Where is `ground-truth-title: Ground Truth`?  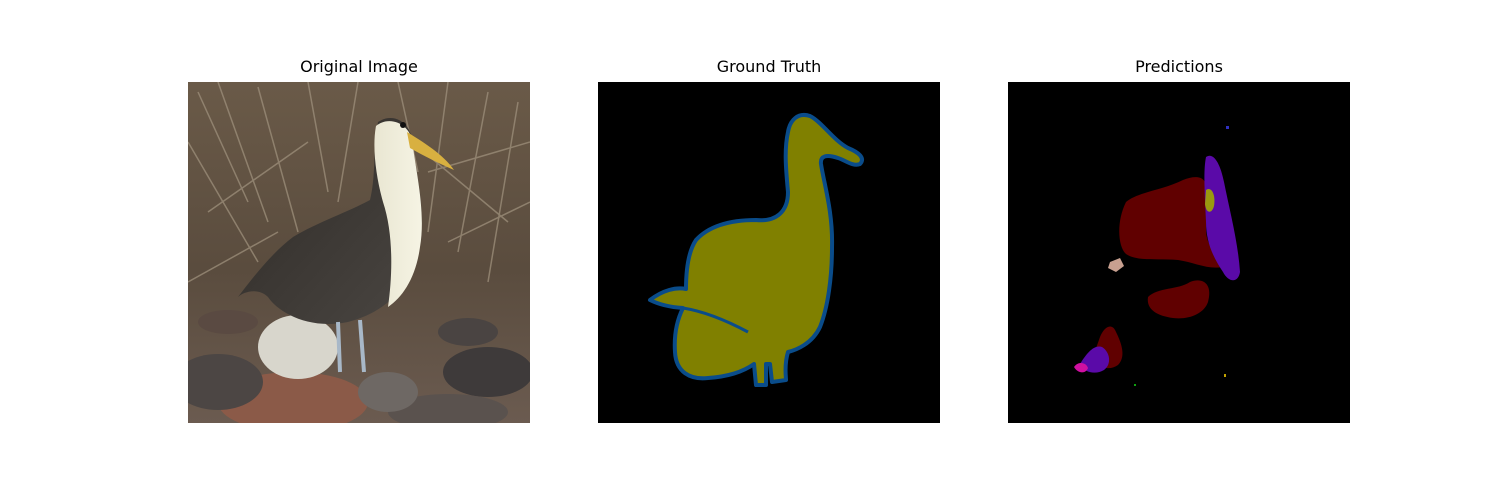
ground-truth-title: Ground Truth is located at coordinates (769, 66).